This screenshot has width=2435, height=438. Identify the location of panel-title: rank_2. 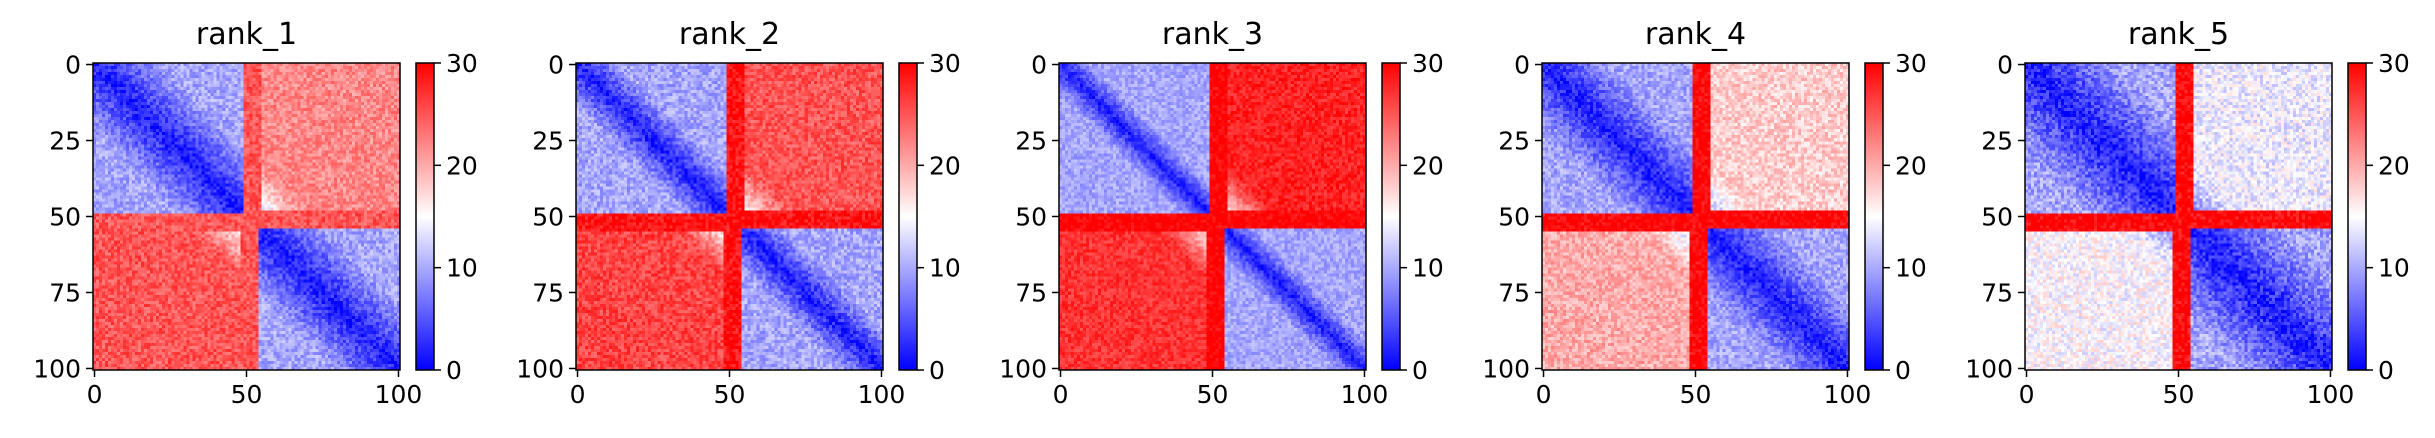
(729, 34).